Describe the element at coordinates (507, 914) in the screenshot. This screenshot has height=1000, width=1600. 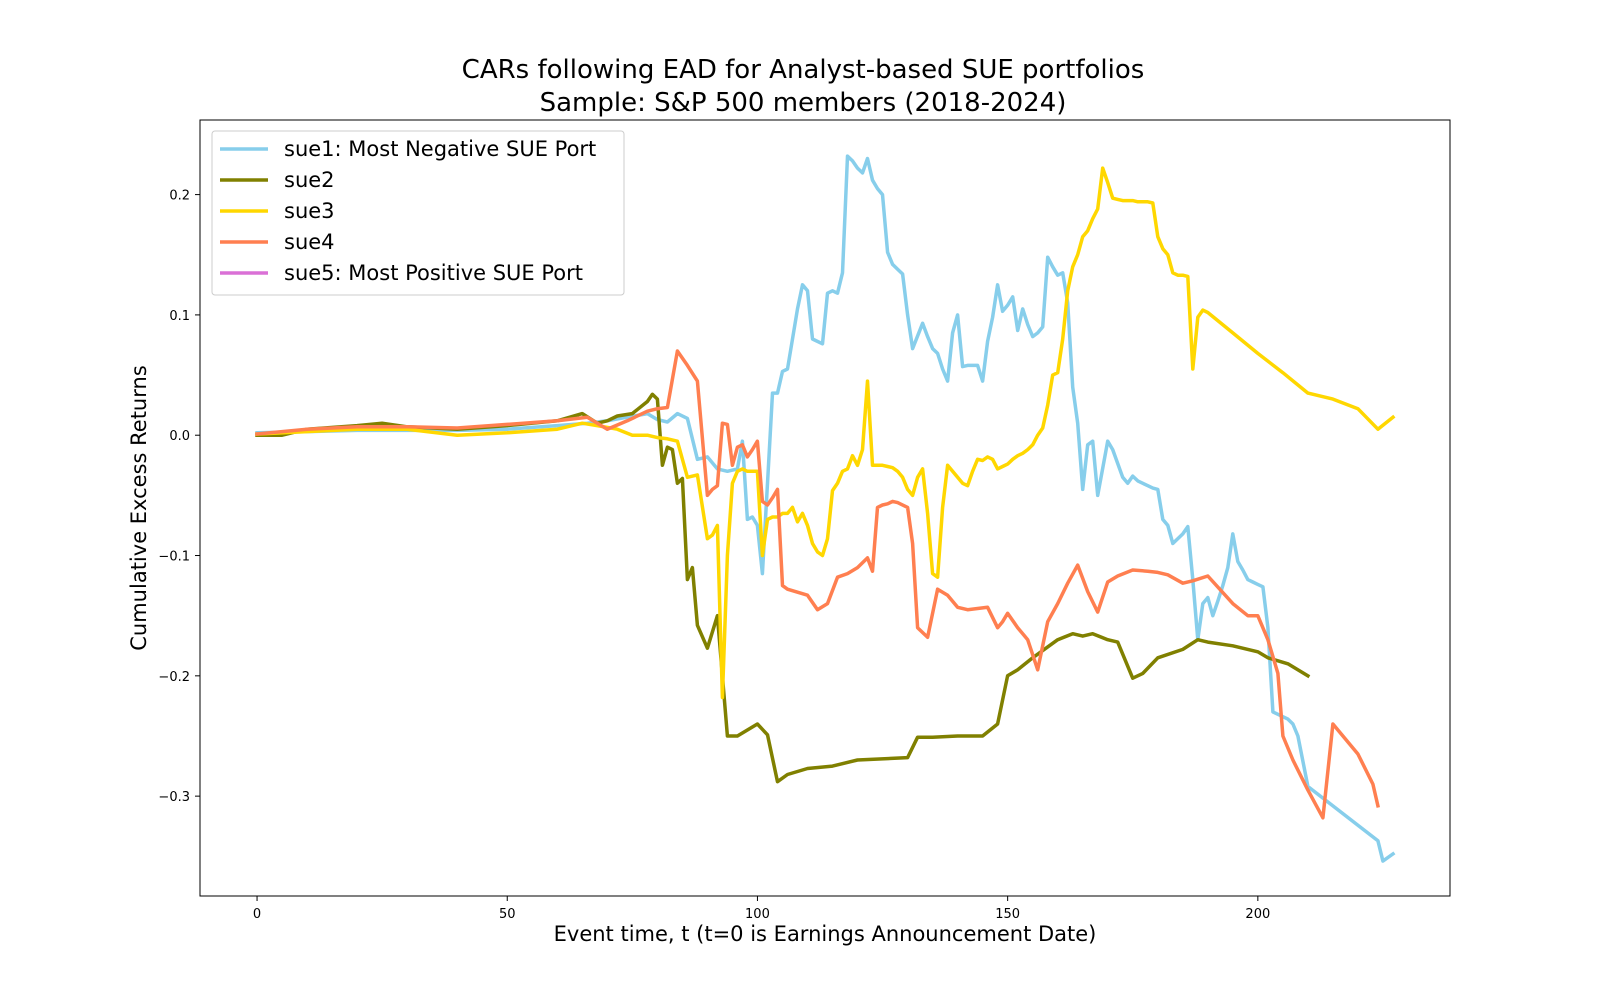
I see `x-tick-label: 50` at that location.